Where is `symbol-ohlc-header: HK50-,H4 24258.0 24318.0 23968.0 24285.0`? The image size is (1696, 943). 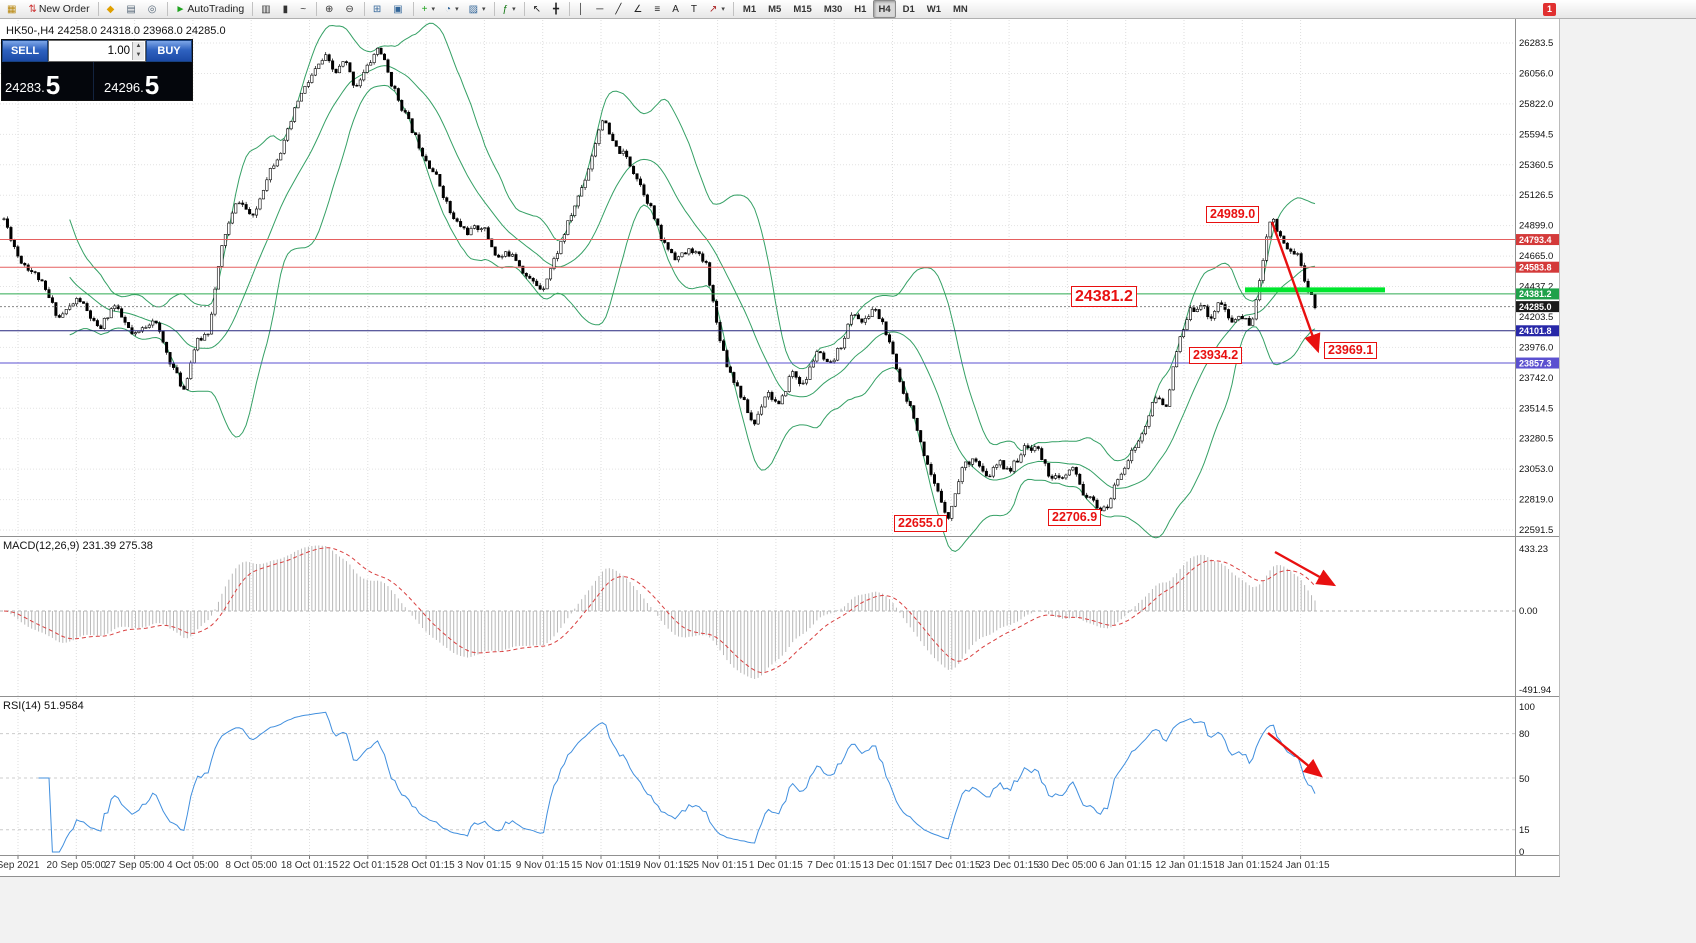
symbol-ohlc-header: HK50-,H4 24258.0 24318.0 23968.0 24285.0 is located at coordinates (116, 31).